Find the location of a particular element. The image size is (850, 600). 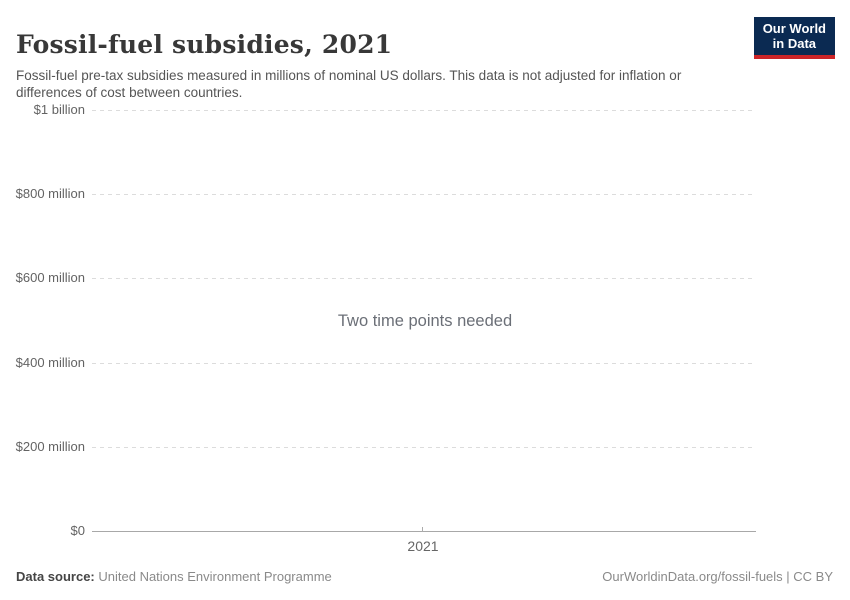

owid-logo-line-2: in Data is located at coordinates (794, 44).